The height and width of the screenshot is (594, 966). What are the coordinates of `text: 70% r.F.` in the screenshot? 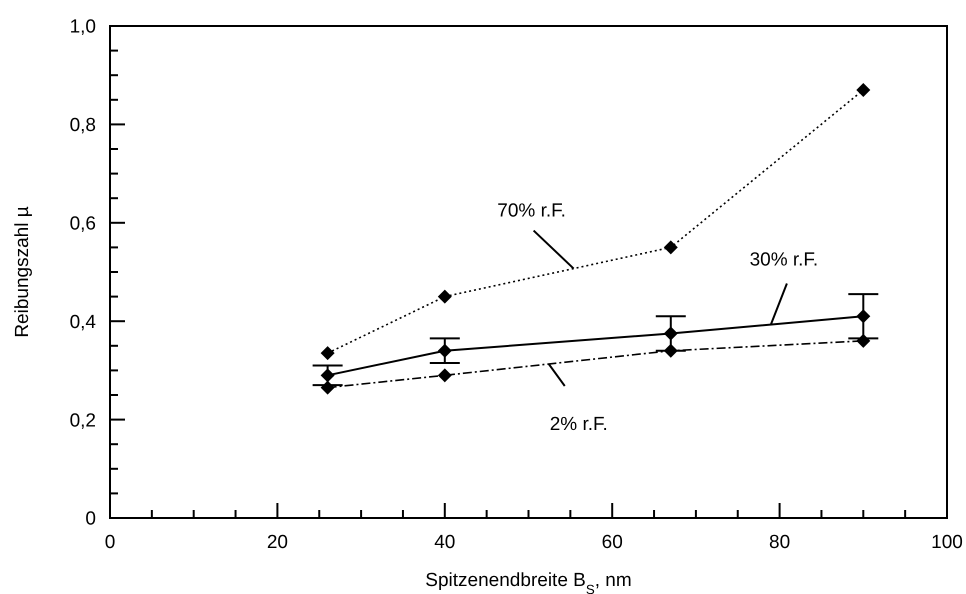 It's located at (531, 211).